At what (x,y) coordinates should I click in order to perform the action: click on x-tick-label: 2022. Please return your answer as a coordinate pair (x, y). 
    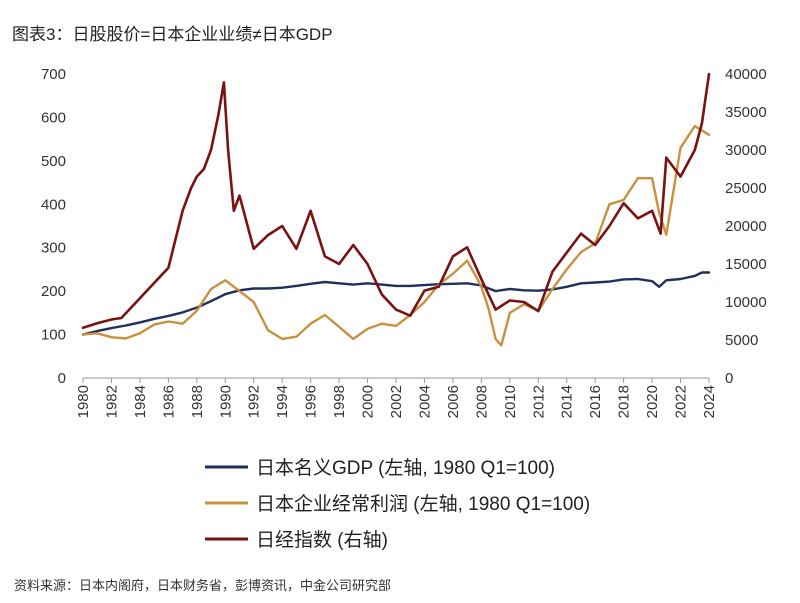
    Looking at the image, I should click on (681, 401).